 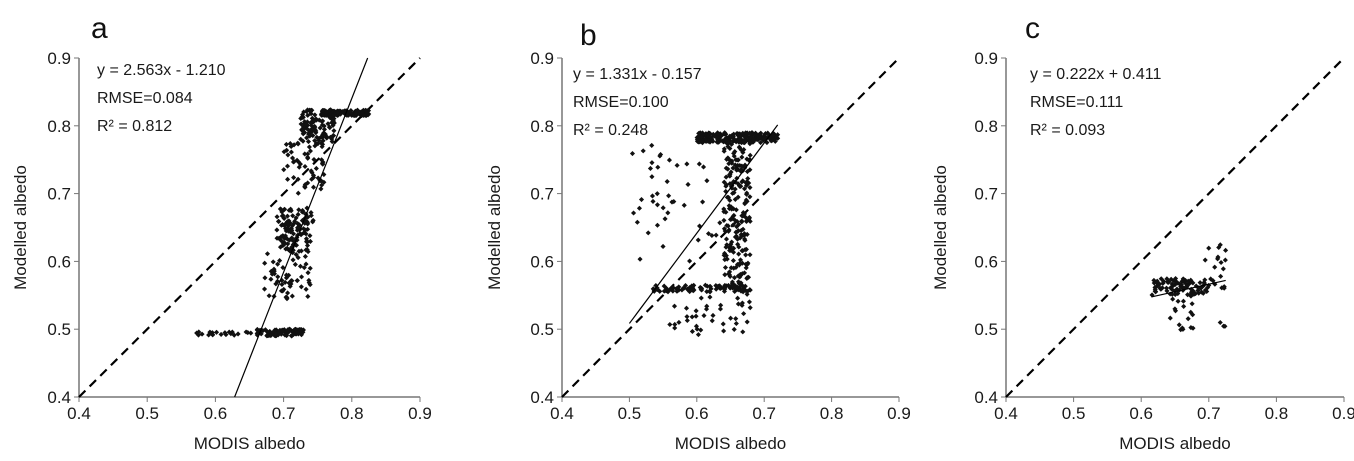 I want to click on y-tick-label: 0.6, so click(x=59, y=261).